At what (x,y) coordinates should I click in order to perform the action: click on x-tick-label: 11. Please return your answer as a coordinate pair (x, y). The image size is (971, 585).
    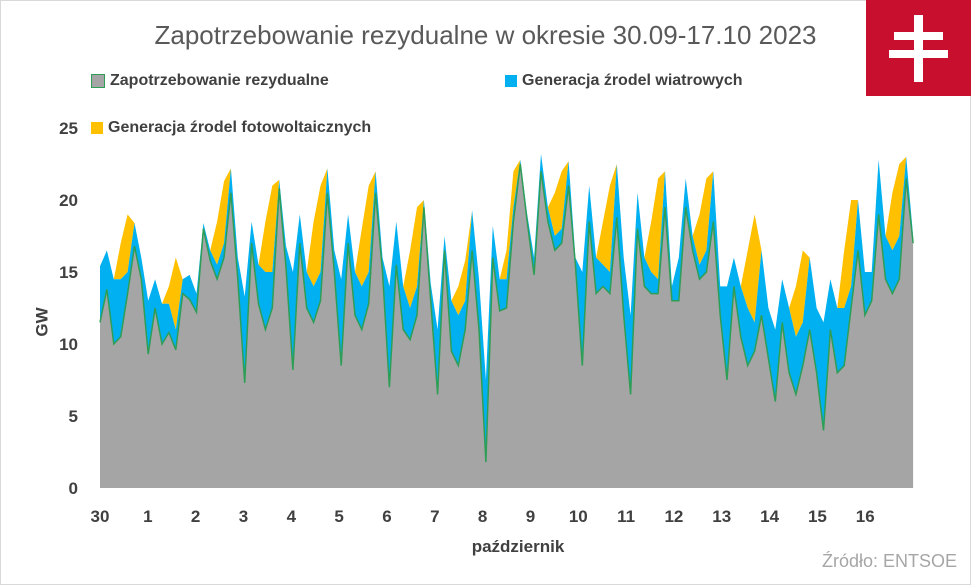
    Looking at the image, I should click on (626, 516).